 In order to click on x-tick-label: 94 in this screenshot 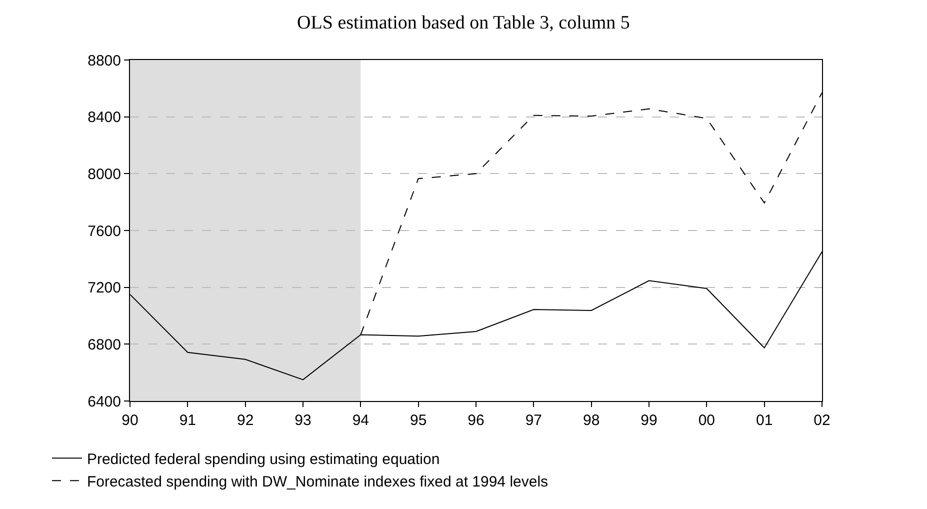, I will do `click(361, 420)`.